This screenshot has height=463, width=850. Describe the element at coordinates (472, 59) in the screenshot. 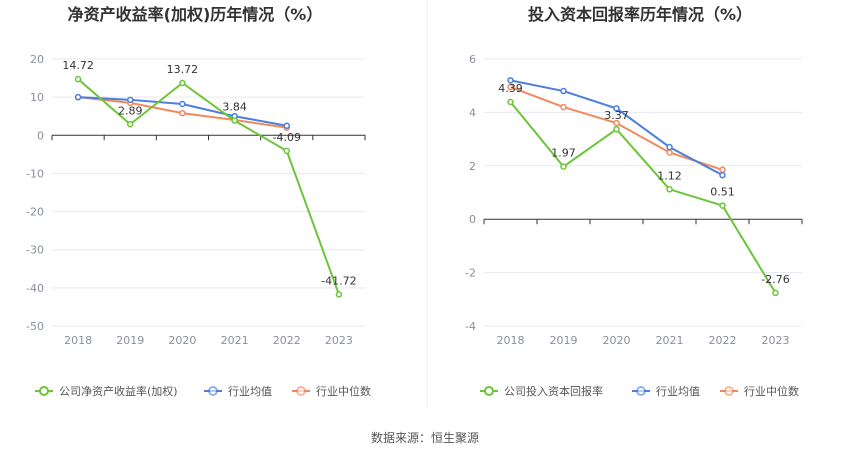

I see `y-tick-label: 6` at that location.